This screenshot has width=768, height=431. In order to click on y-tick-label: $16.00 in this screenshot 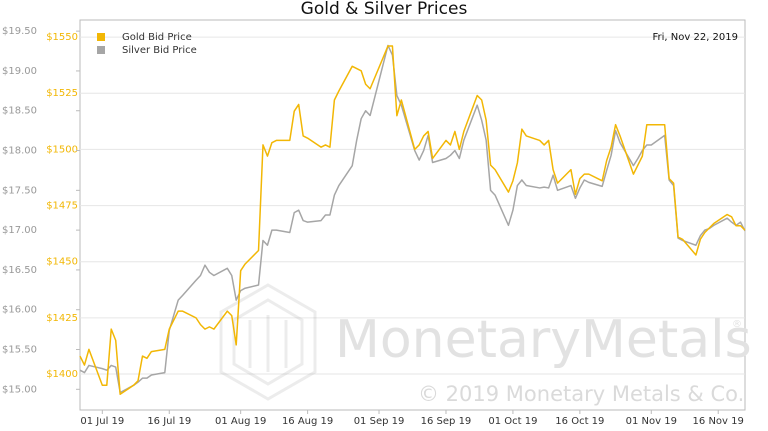, I will do `click(19, 310)`.